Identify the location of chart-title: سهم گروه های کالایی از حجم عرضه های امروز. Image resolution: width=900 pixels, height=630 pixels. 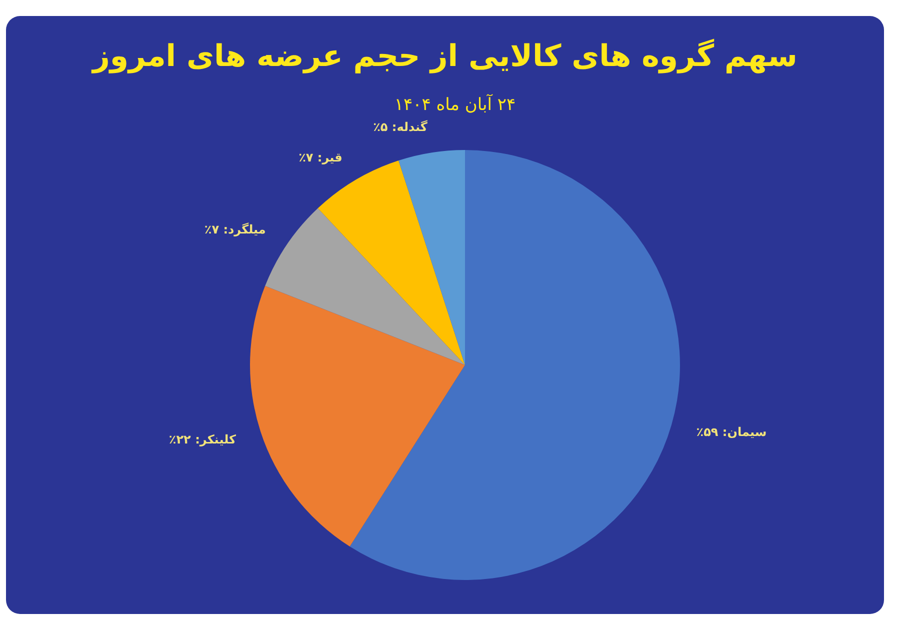
(444, 56).